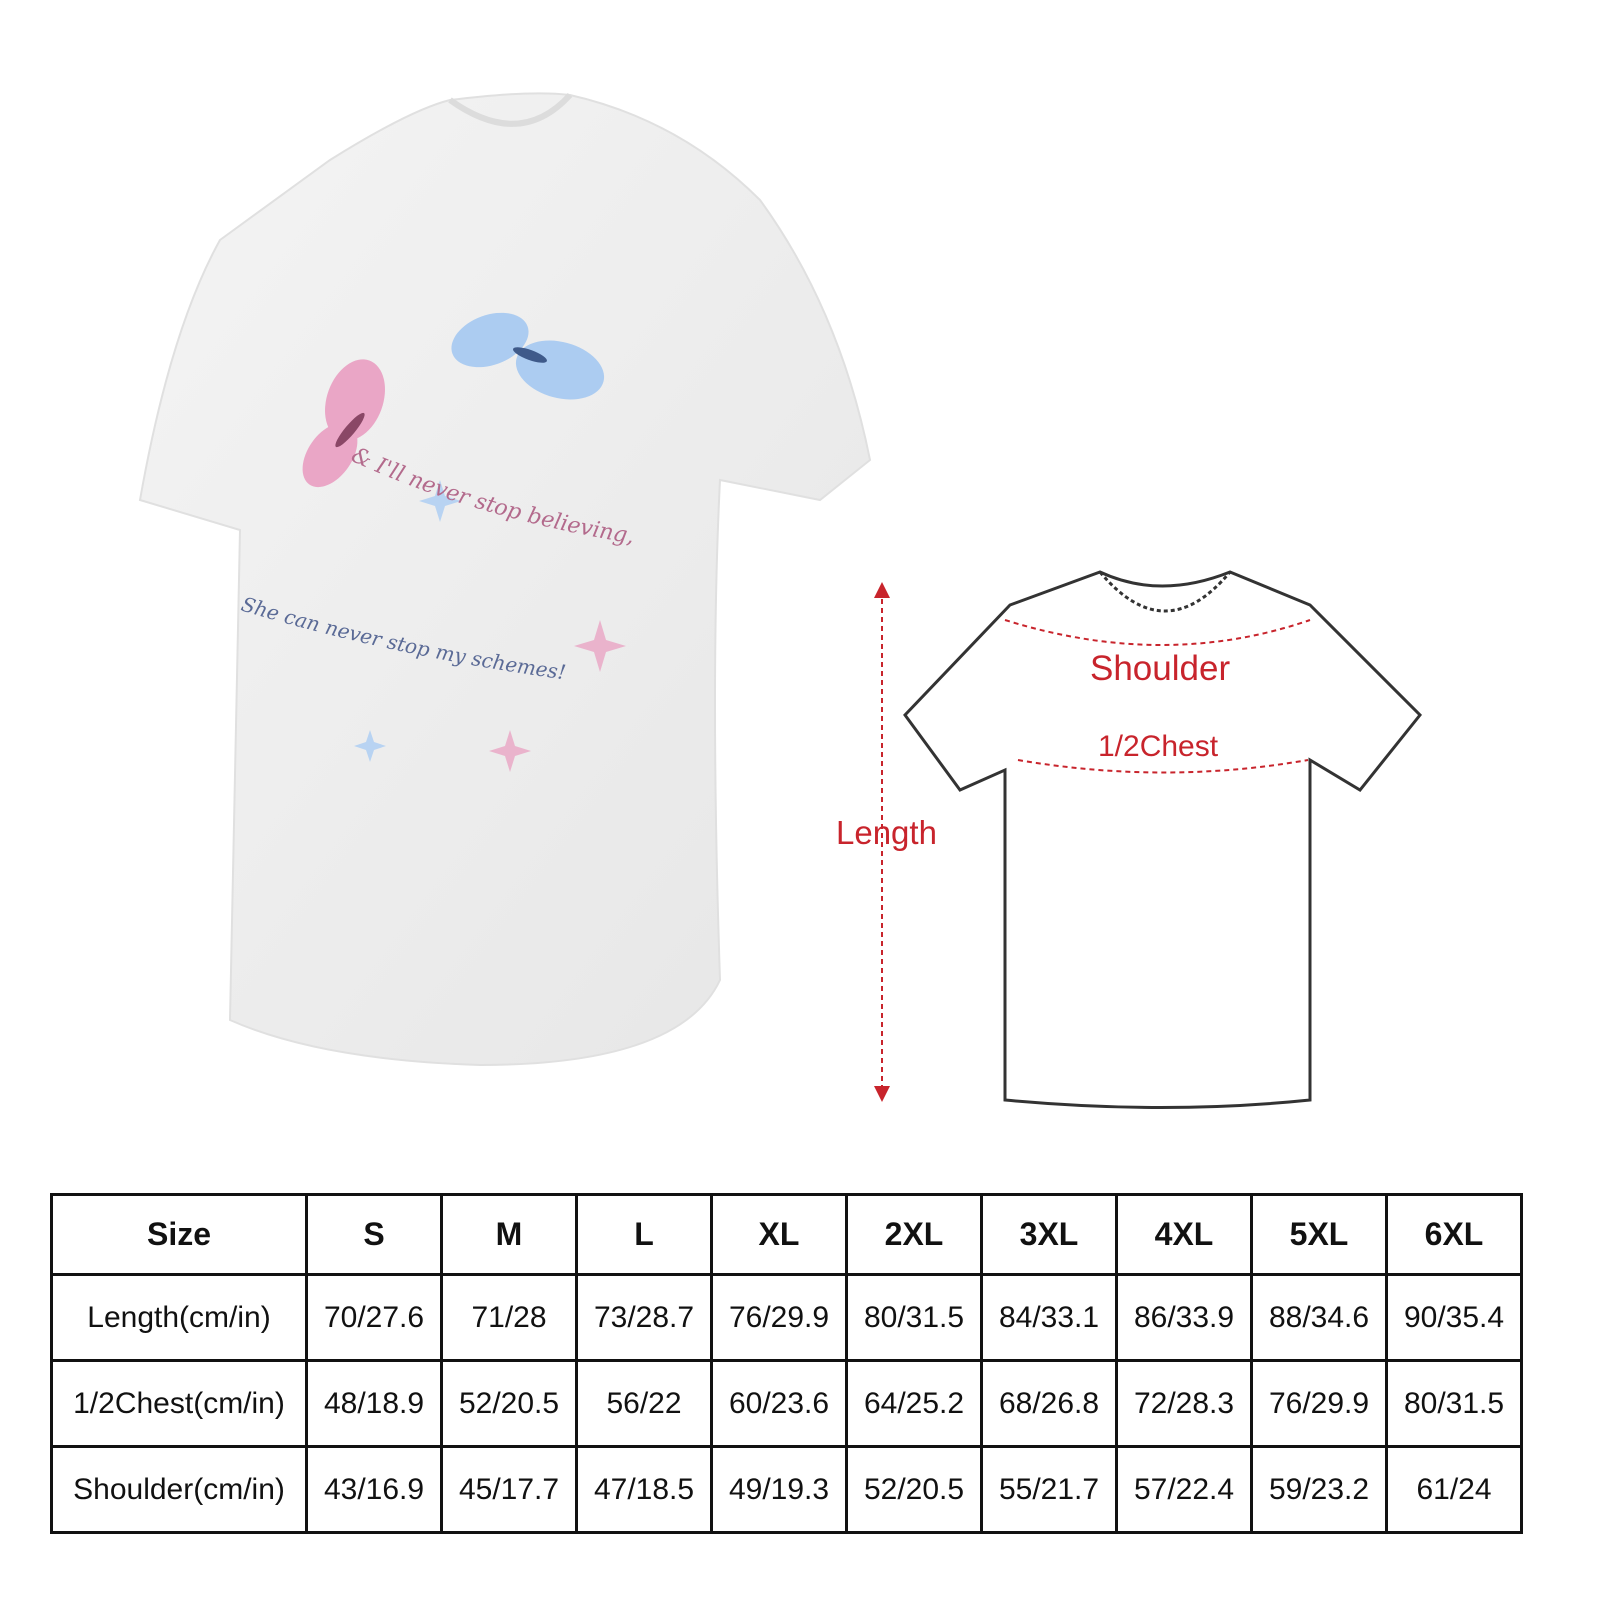  Describe the element at coordinates (509, 1234) in the screenshot. I see `table-cell: M` at that location.